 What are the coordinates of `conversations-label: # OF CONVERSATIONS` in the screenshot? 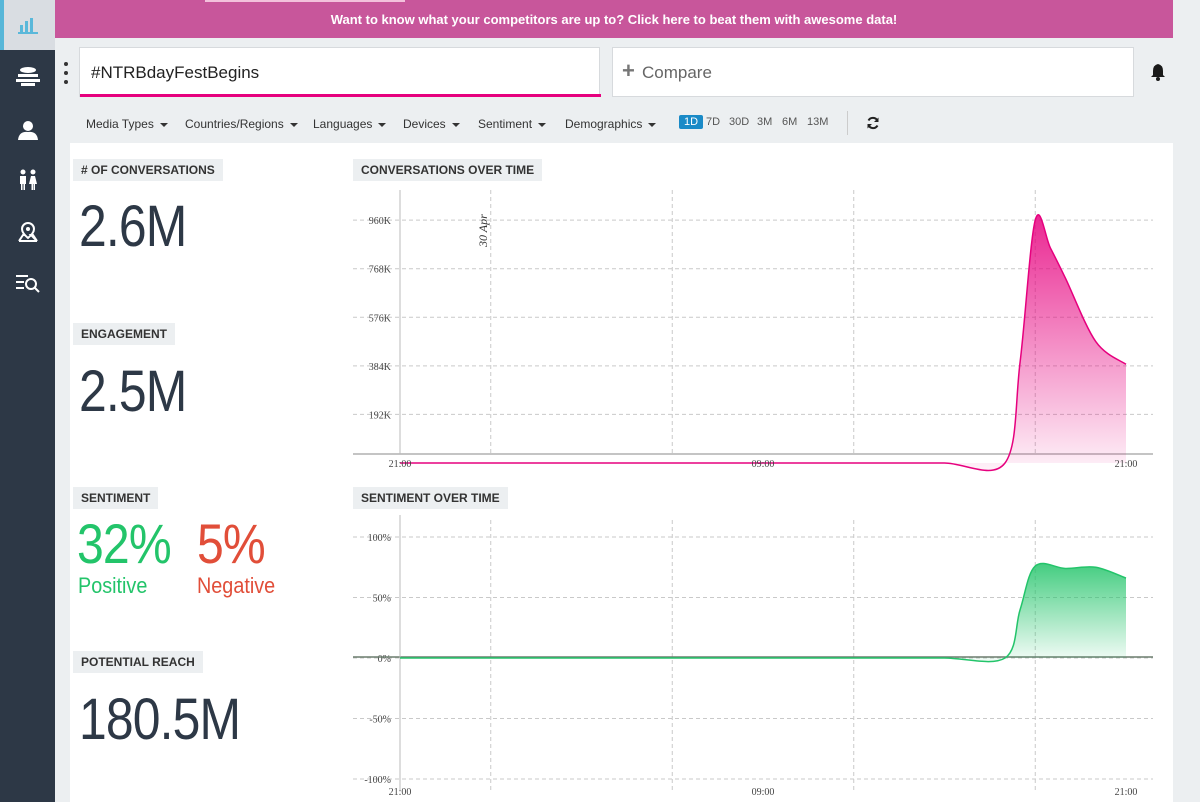 It's located at (148, 170).